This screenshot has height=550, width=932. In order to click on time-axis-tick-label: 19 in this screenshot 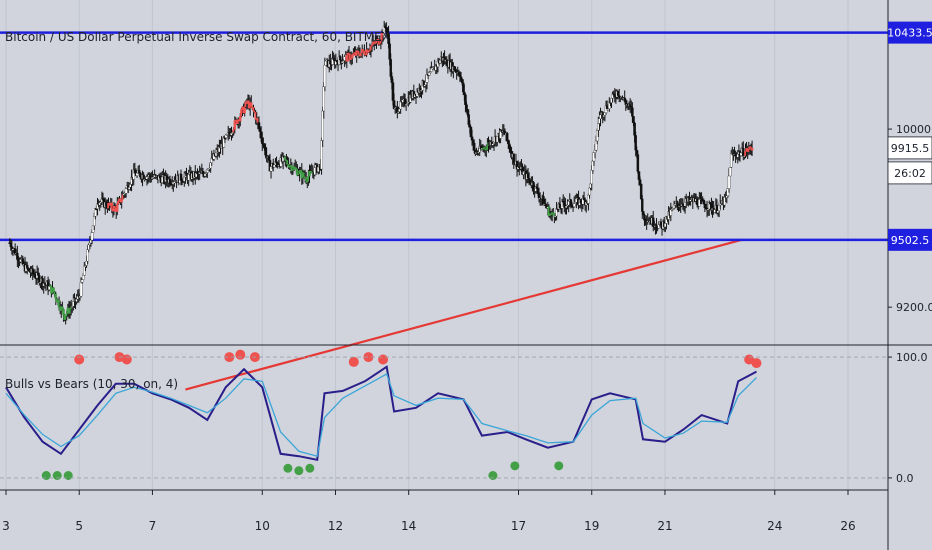, I will do `click(591, 526)`.